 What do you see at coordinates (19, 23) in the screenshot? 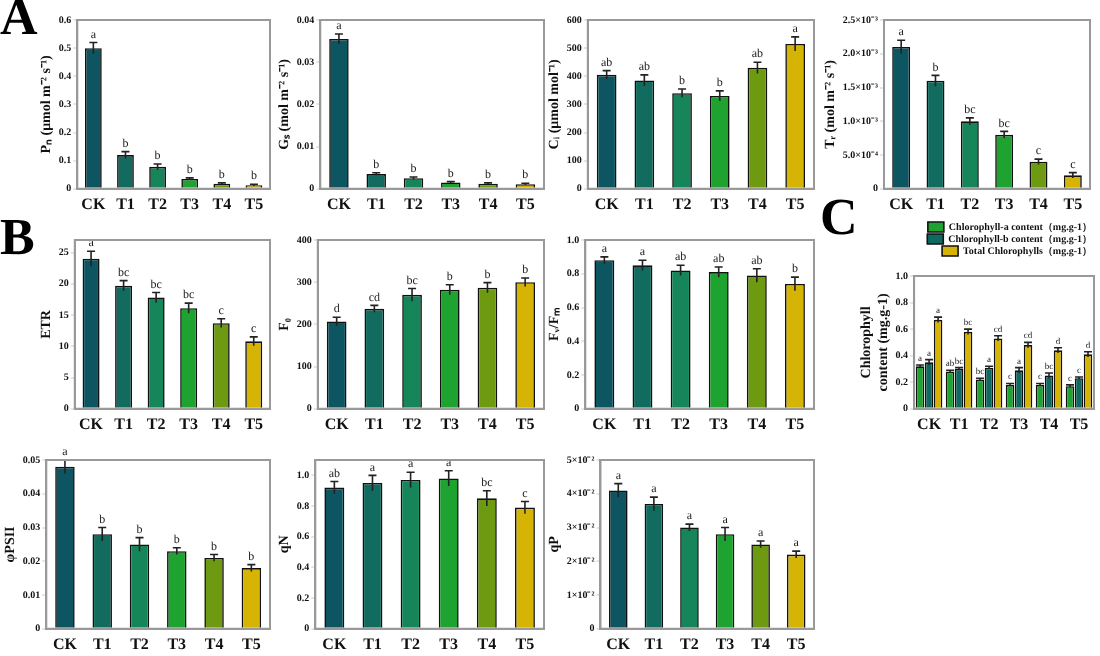
I see `text: A` at bounding box center [19, 23].